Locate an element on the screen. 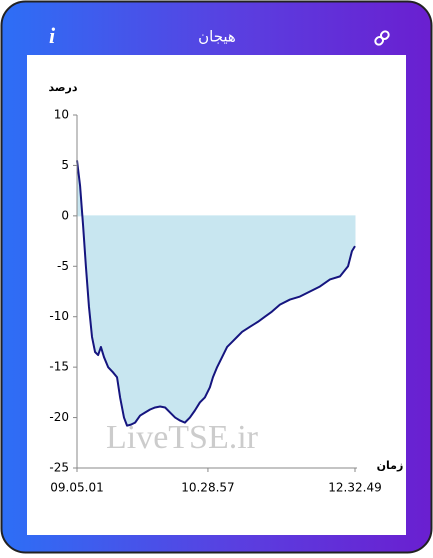 The width and height of the screenshot is (433, 558). y-tick-label: -15 is located at coordinates (59, 367).